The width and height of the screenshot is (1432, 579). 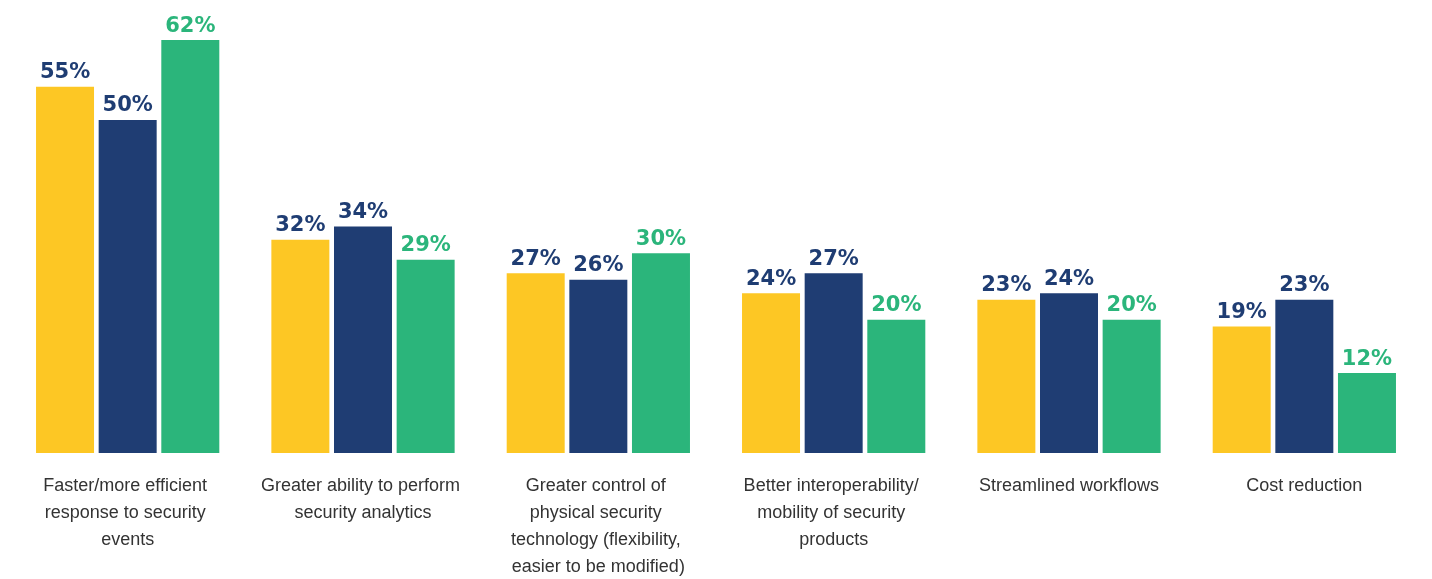 I want to click on data-label: 26%, so click(x=598, y=264).